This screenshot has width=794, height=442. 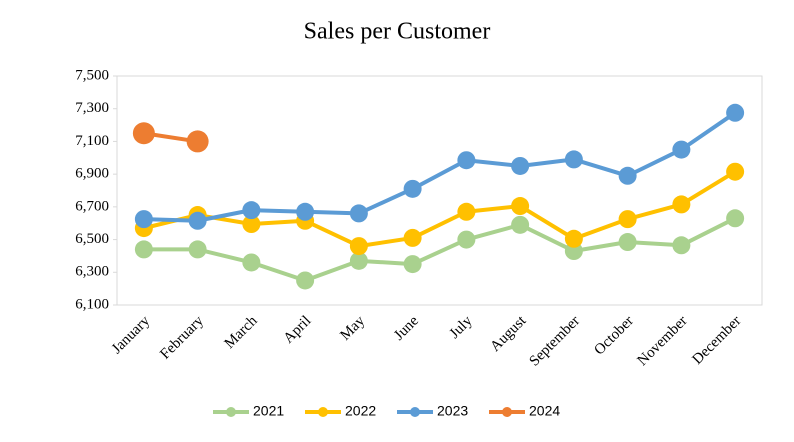 What do you see at coordinates (92, 174) in the screenshot?
I see `y-tick-label: 6,900` at bounding box center [92, 174].